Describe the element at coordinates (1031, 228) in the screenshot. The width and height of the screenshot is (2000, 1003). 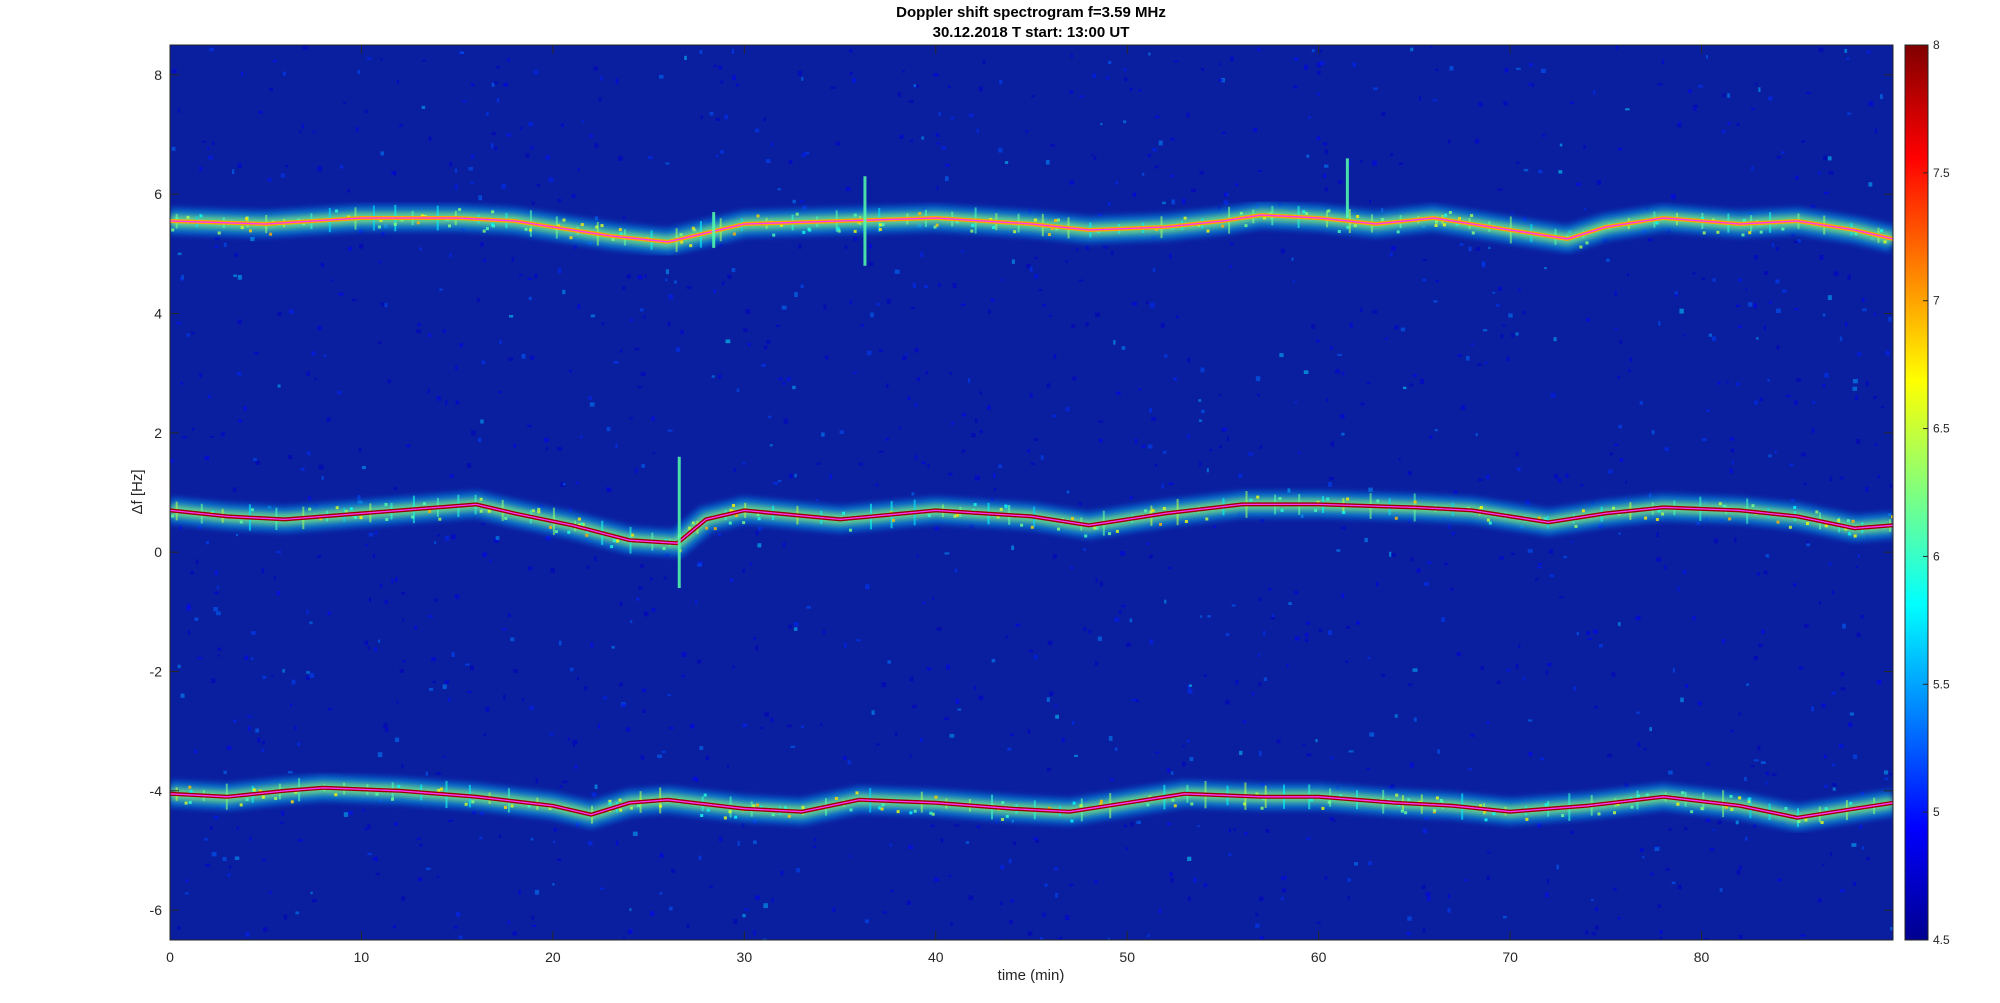
I see `trace-overlay-line` at that location.